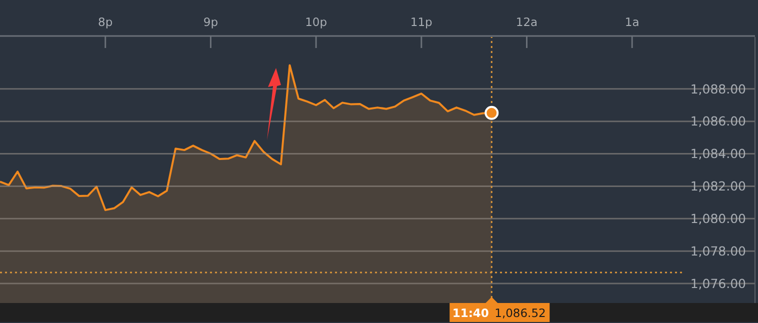 The image size is (758, 323). What do you see at coordinates (718, 250) in the screenshot?
I see `y-tick-label: 1,078.00` at bounding box center [718, 250].